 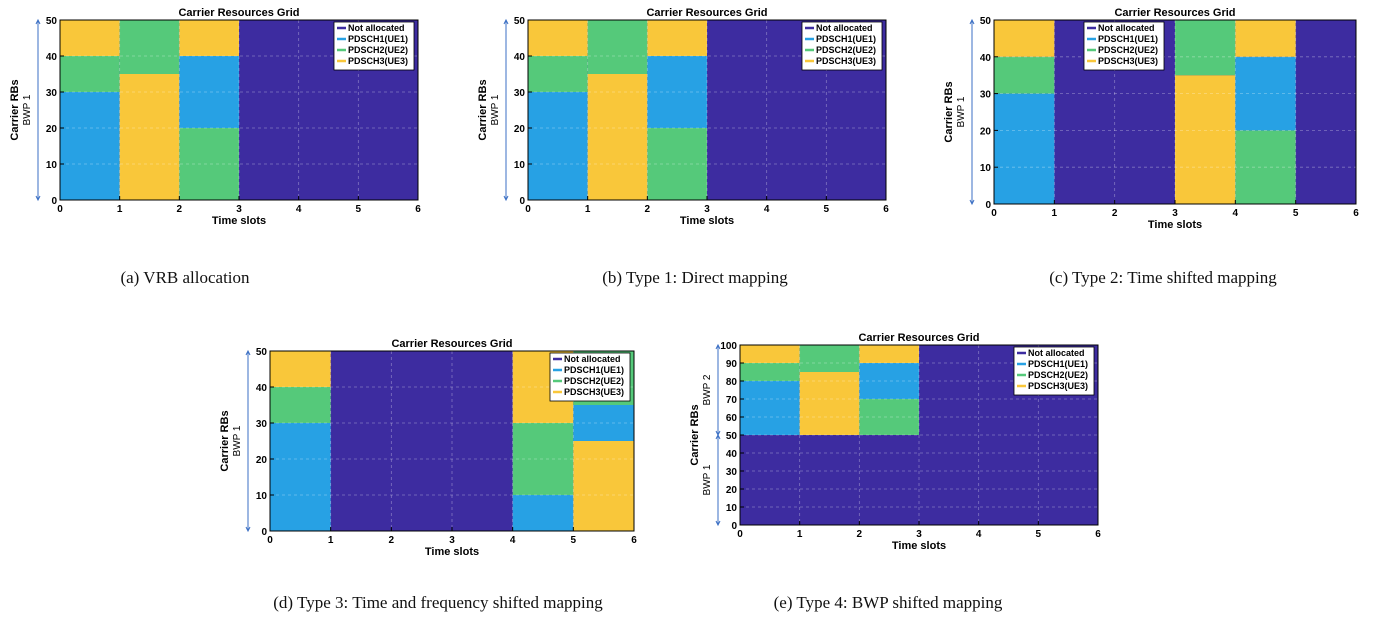 What do you see at coordinates (270, 540) in the screenshot?
I see `x-tick-label: 0` at bounding box center [270, 540].